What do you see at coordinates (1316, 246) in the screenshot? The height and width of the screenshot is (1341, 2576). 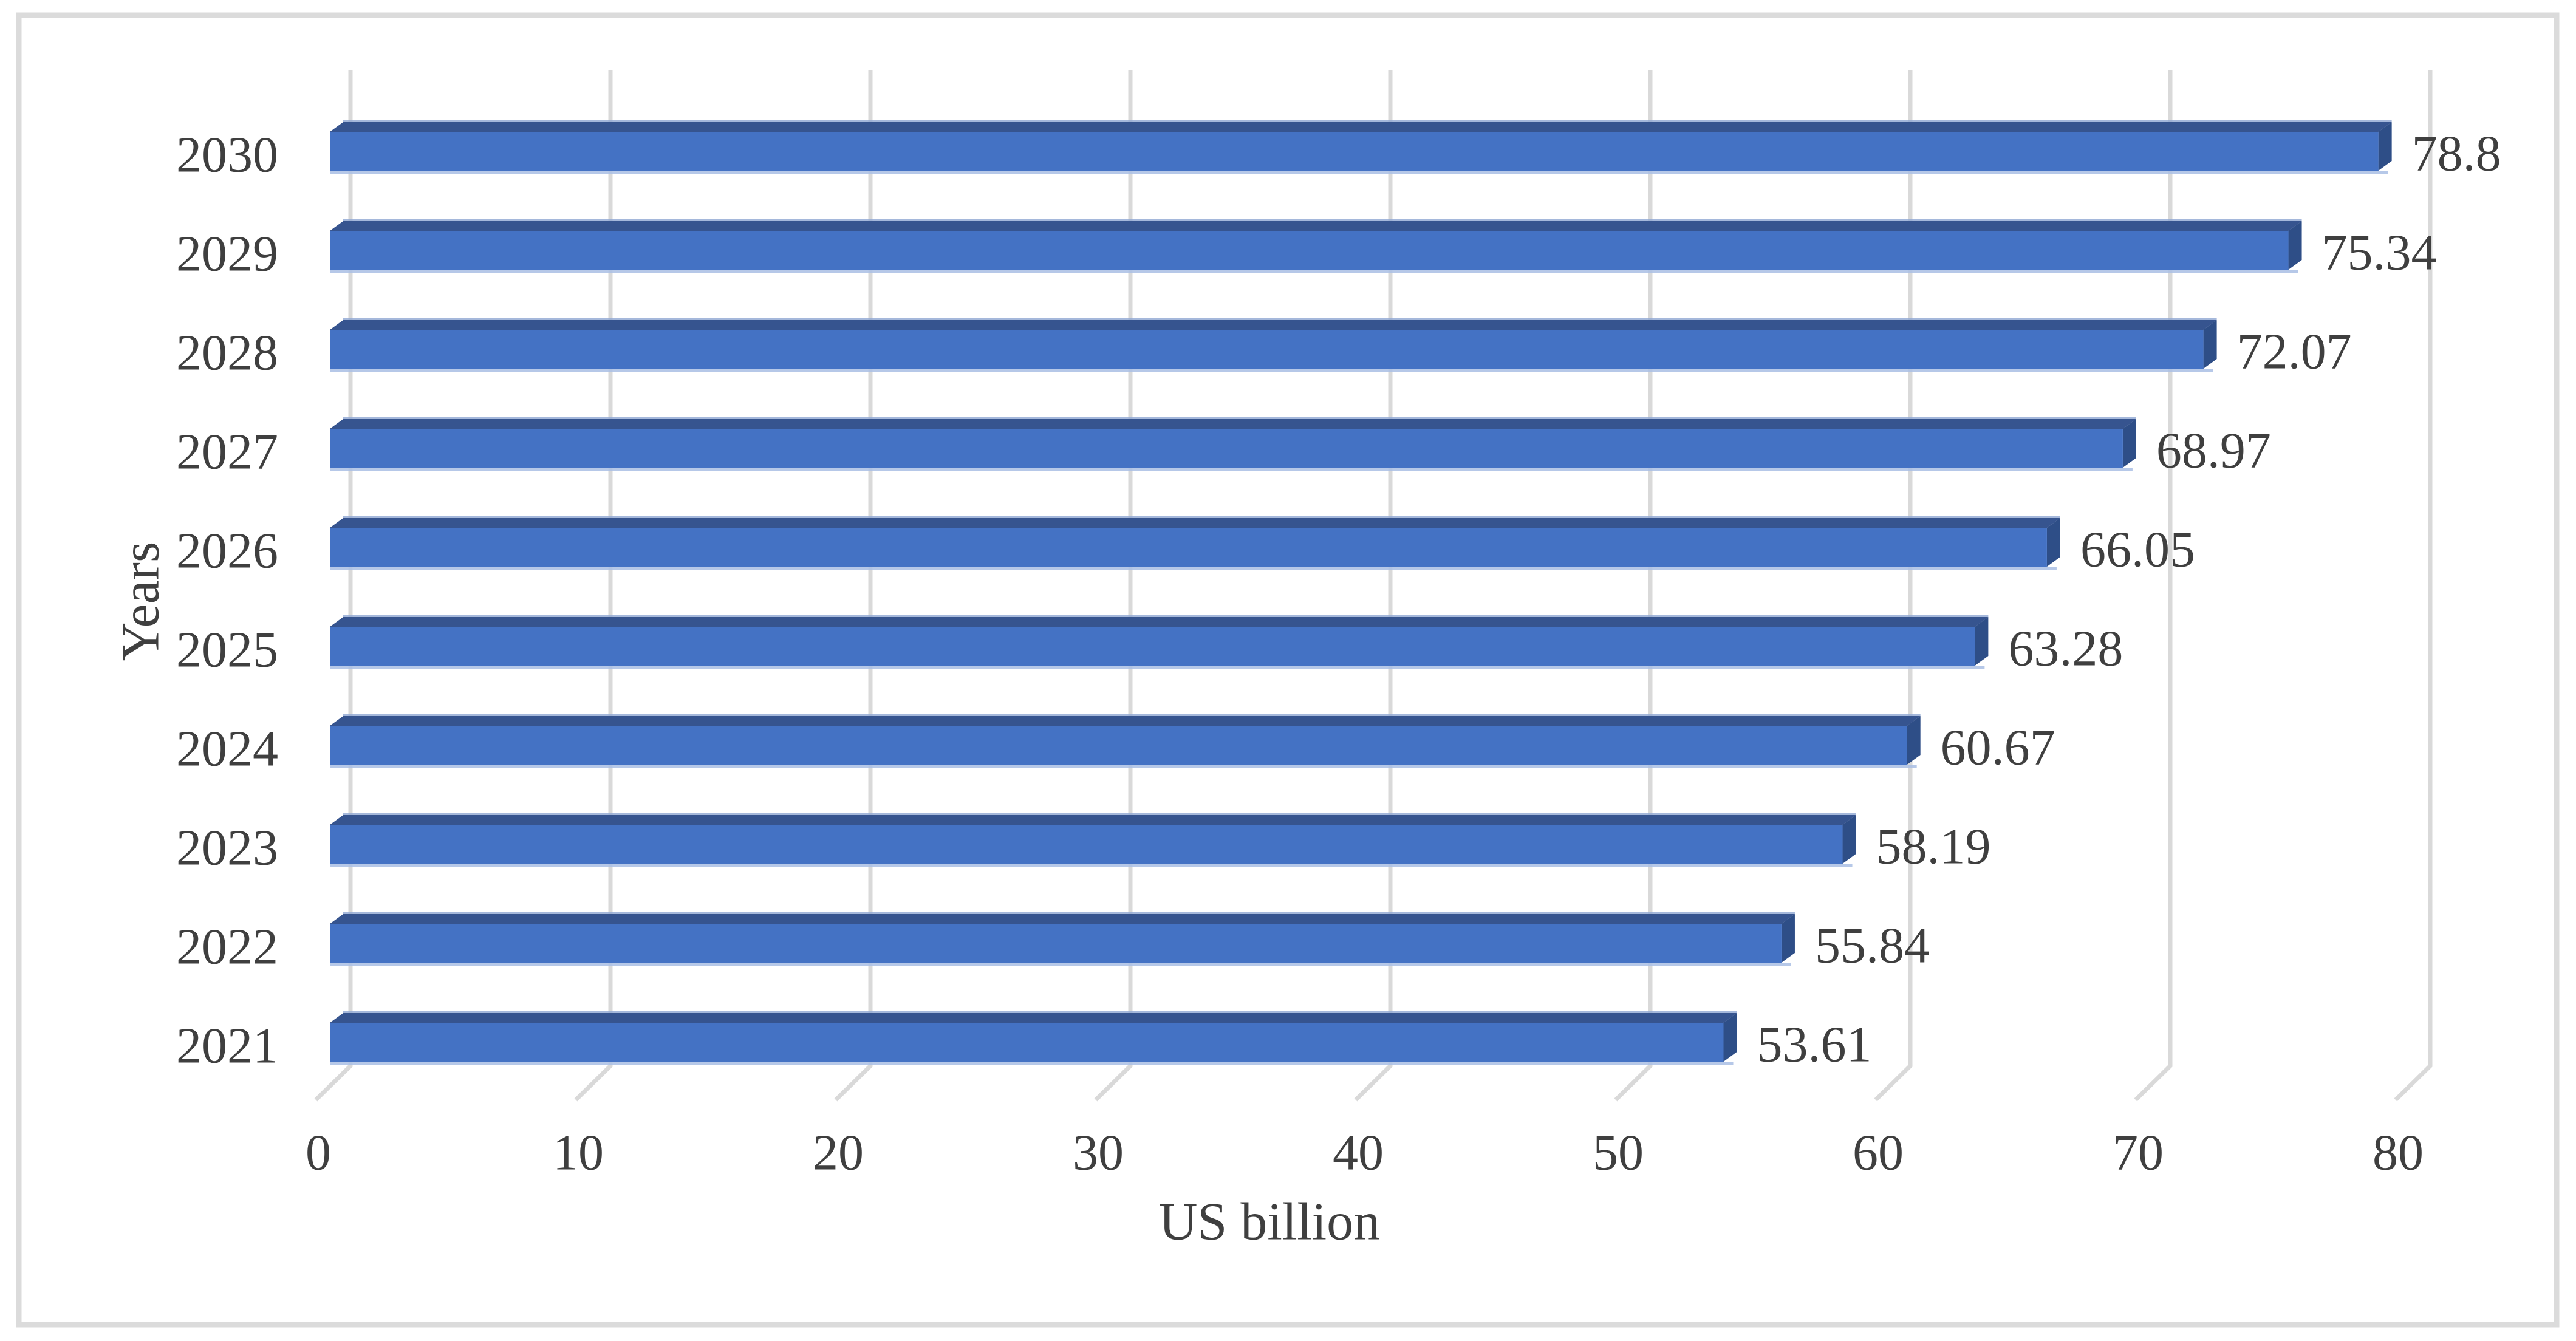 I see `bar-2029` at bounding box center [1316, 246].